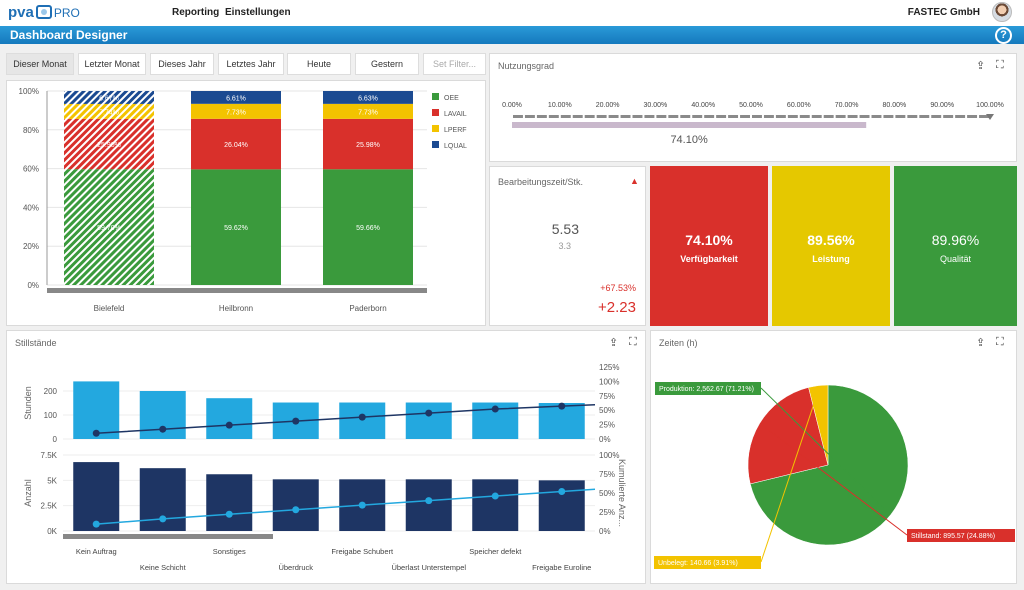 This screenshot has width=1024, height=590. Describe the element at coordinates (251, 64) in the screenshot. I see `filter-letztes-jahr: Letztes Jahr` at that location.